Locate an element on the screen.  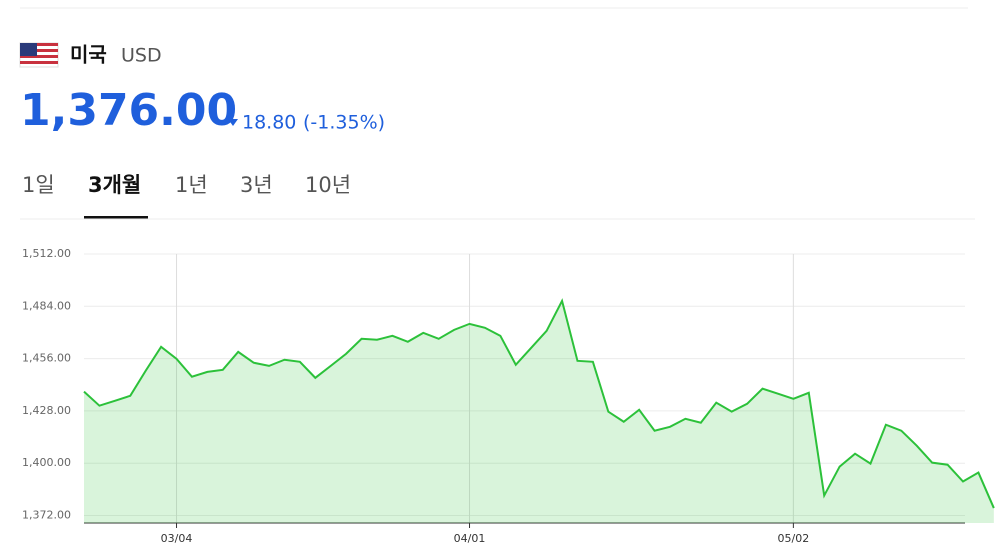
y-tick-label: 1,400.00 is located at coordinates (46, 462).